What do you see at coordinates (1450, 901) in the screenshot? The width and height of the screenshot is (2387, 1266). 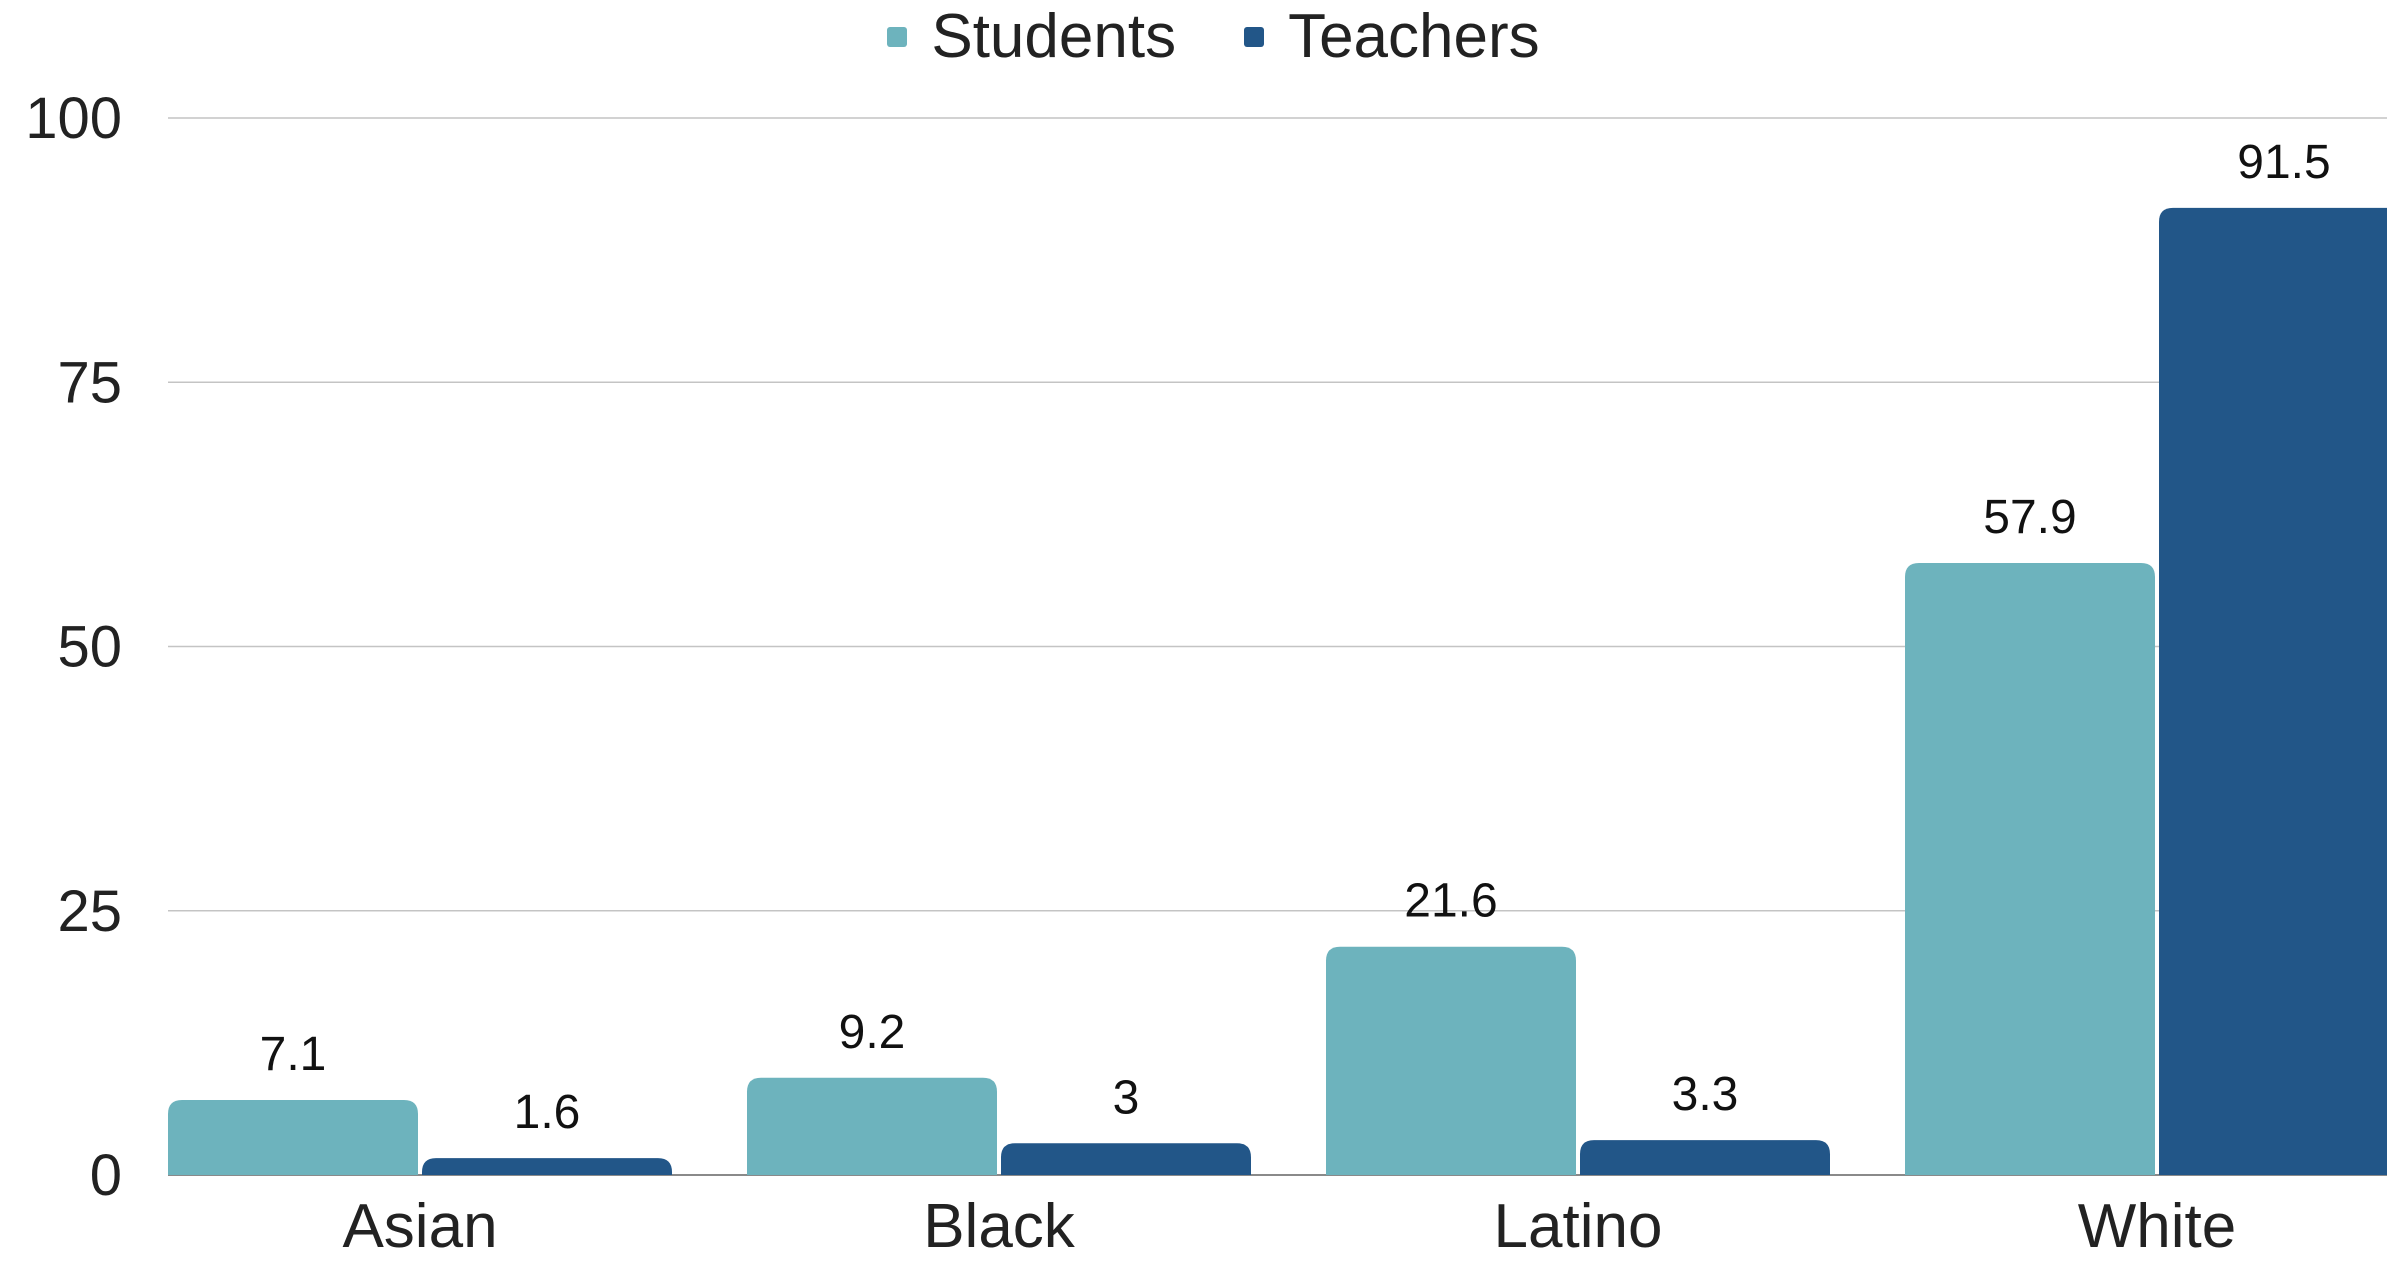 I see `data-label-students-latino: 21.6` at bounding box center [1450, 901].